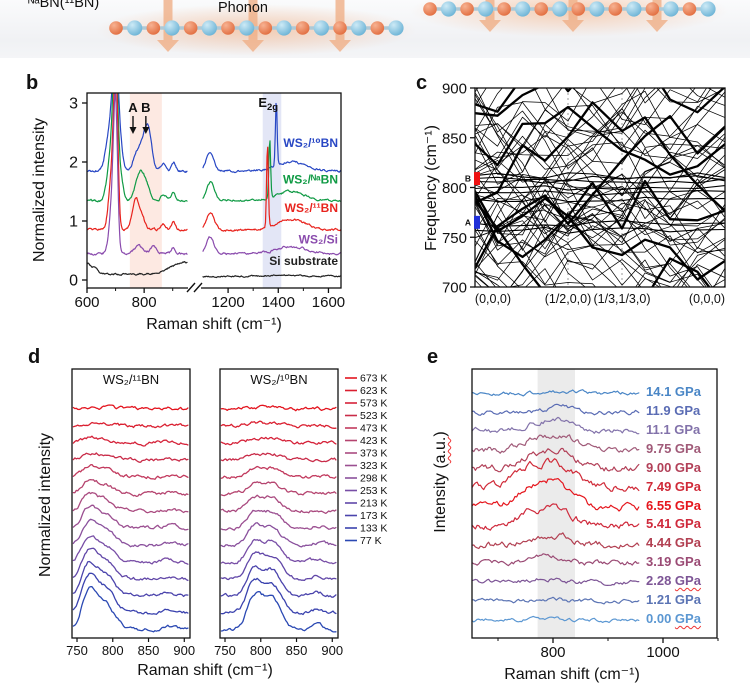 Image resolution: width=750 pixels, height=700 pixels. I want to click on mode-marker-label: A, so click(468, 222).